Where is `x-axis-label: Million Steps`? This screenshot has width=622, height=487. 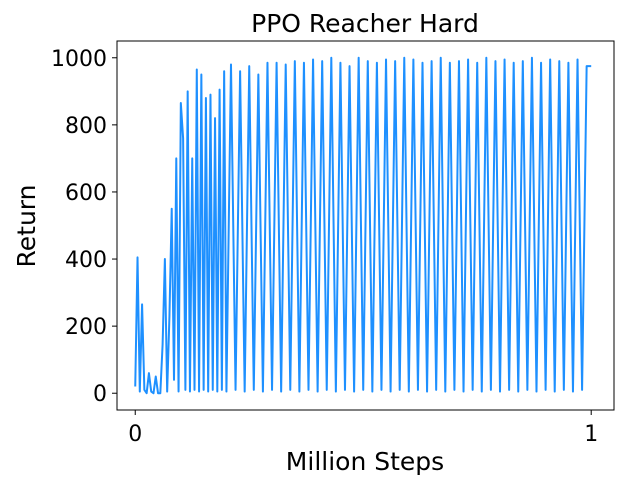
x-axis-label: Million Steps is located at coordinates (365, 461).